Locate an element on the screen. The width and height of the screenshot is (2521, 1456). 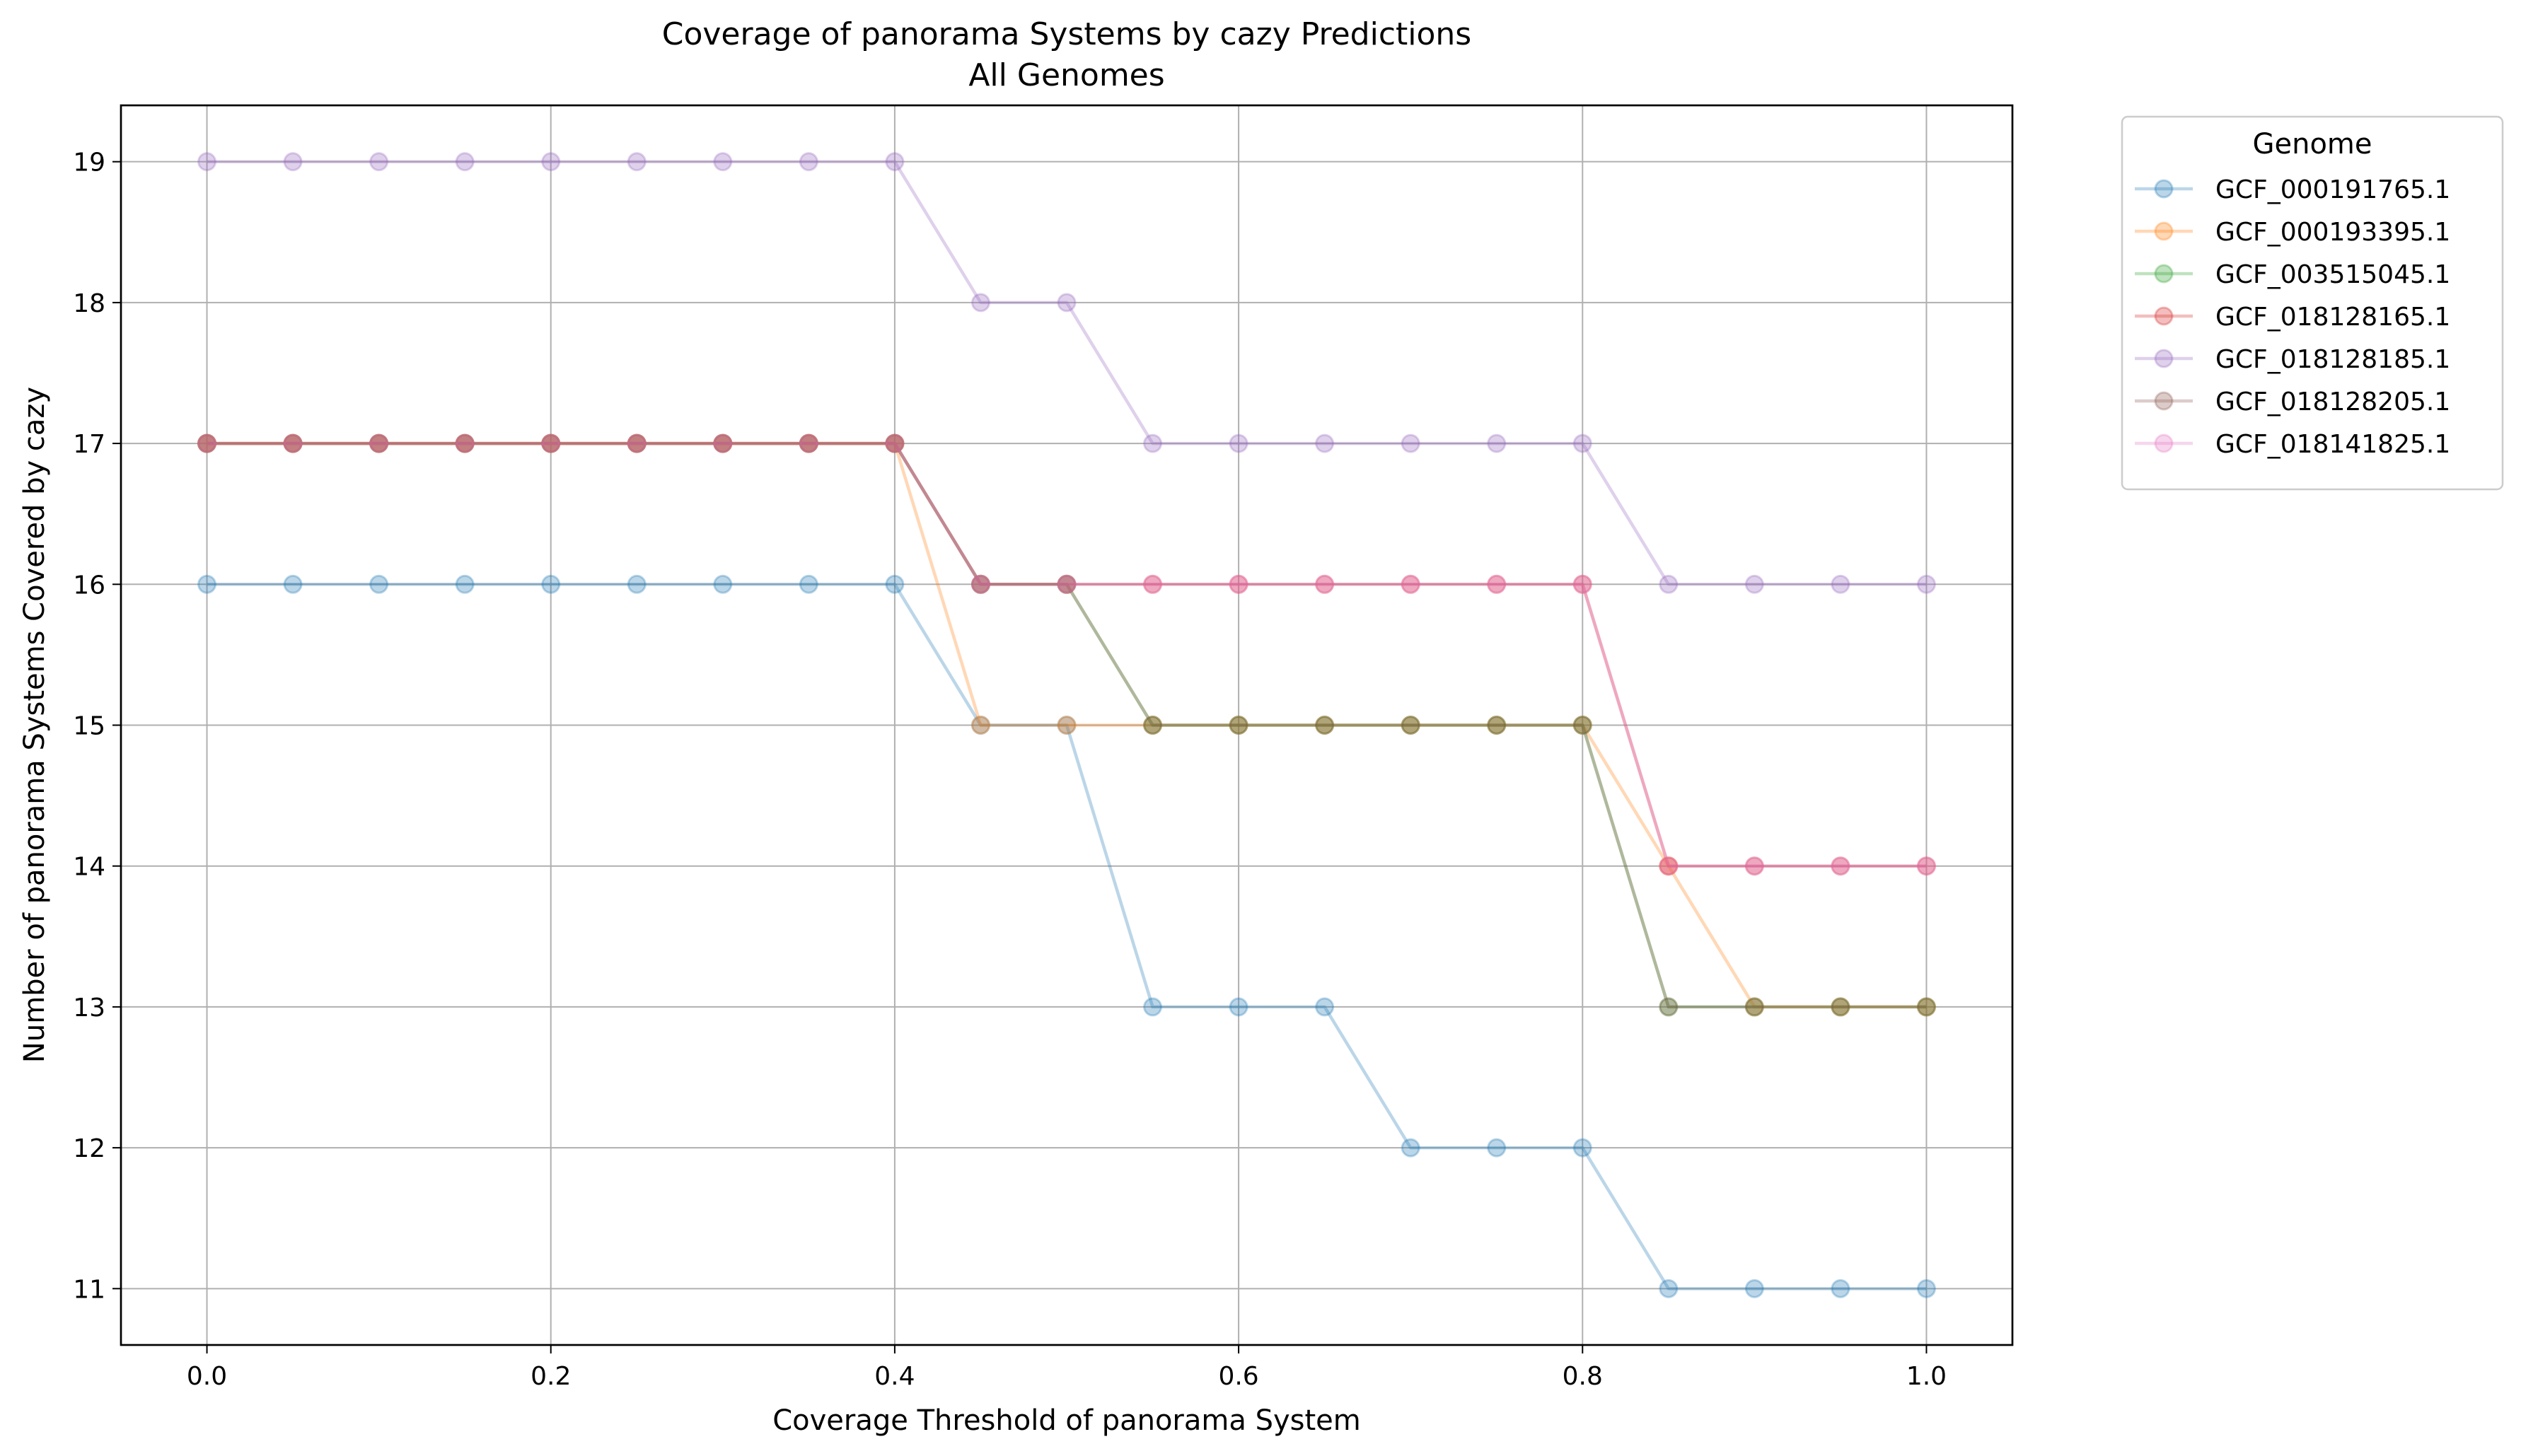
legend-entry: GCF_018128165.1 is located at coordinates (2292, 317).